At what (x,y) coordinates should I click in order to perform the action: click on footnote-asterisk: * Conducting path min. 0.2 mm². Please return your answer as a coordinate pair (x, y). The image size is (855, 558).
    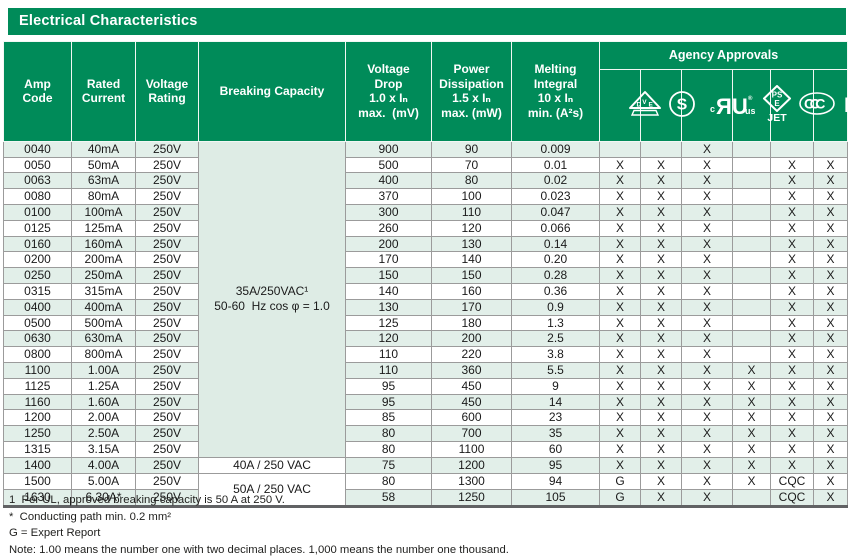
    Looking at the image, I should click on (259, 517).